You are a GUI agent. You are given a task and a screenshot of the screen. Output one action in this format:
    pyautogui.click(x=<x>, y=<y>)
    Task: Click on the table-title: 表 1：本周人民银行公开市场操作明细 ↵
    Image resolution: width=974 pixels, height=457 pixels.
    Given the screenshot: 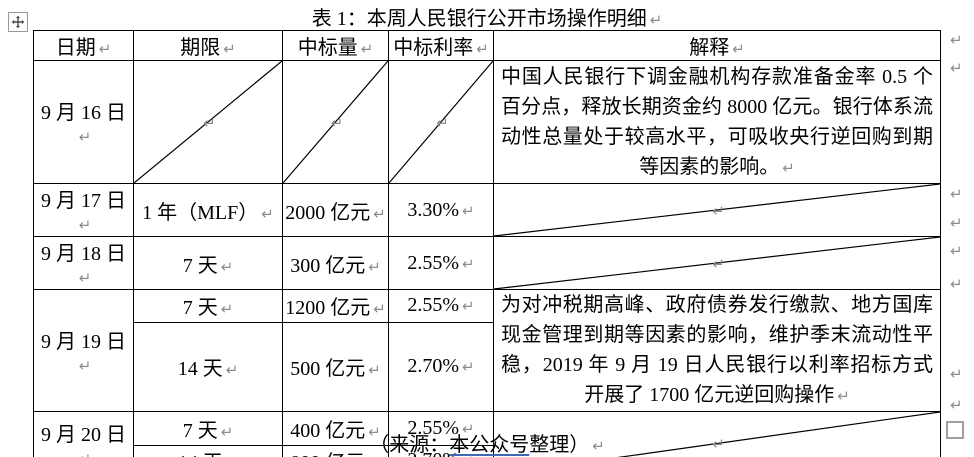 What is the action you would take?
    pyautogui.click(x=487, y=16)
    